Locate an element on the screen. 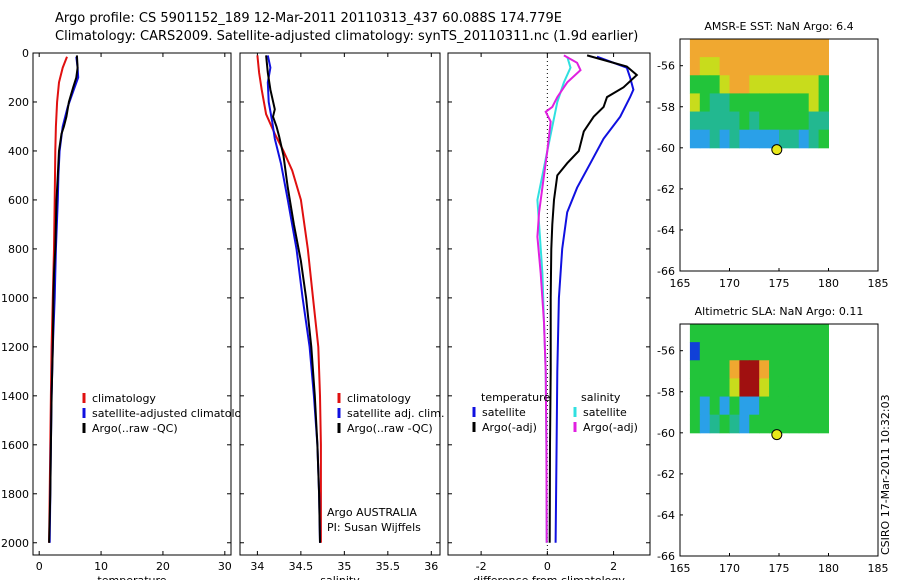 Image resolution: width=900 pixels, height=580 pixels. temperature-ytick-label: 1200 is located at coordinates (15, 347).